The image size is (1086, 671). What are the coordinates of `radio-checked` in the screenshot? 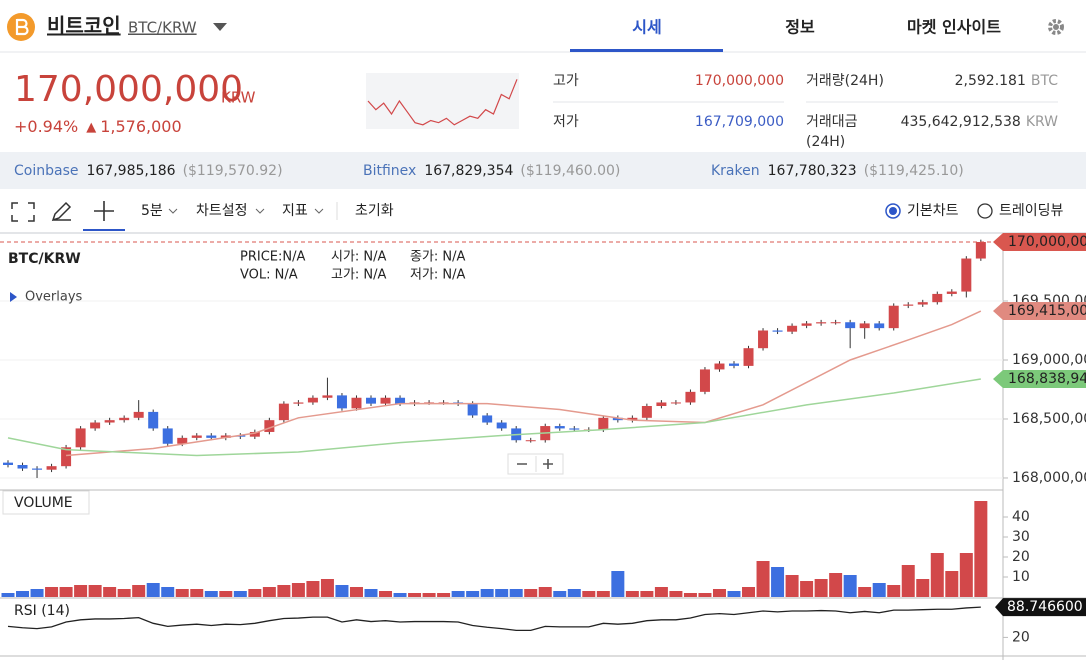 It's located at (893, 211).